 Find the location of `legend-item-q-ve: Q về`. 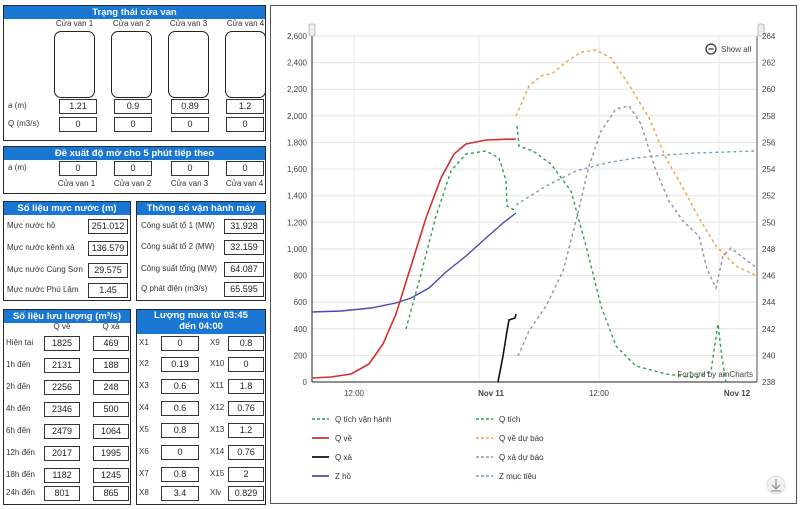

legend-item-q-ve: Q về is located at coordinates (332, 438).